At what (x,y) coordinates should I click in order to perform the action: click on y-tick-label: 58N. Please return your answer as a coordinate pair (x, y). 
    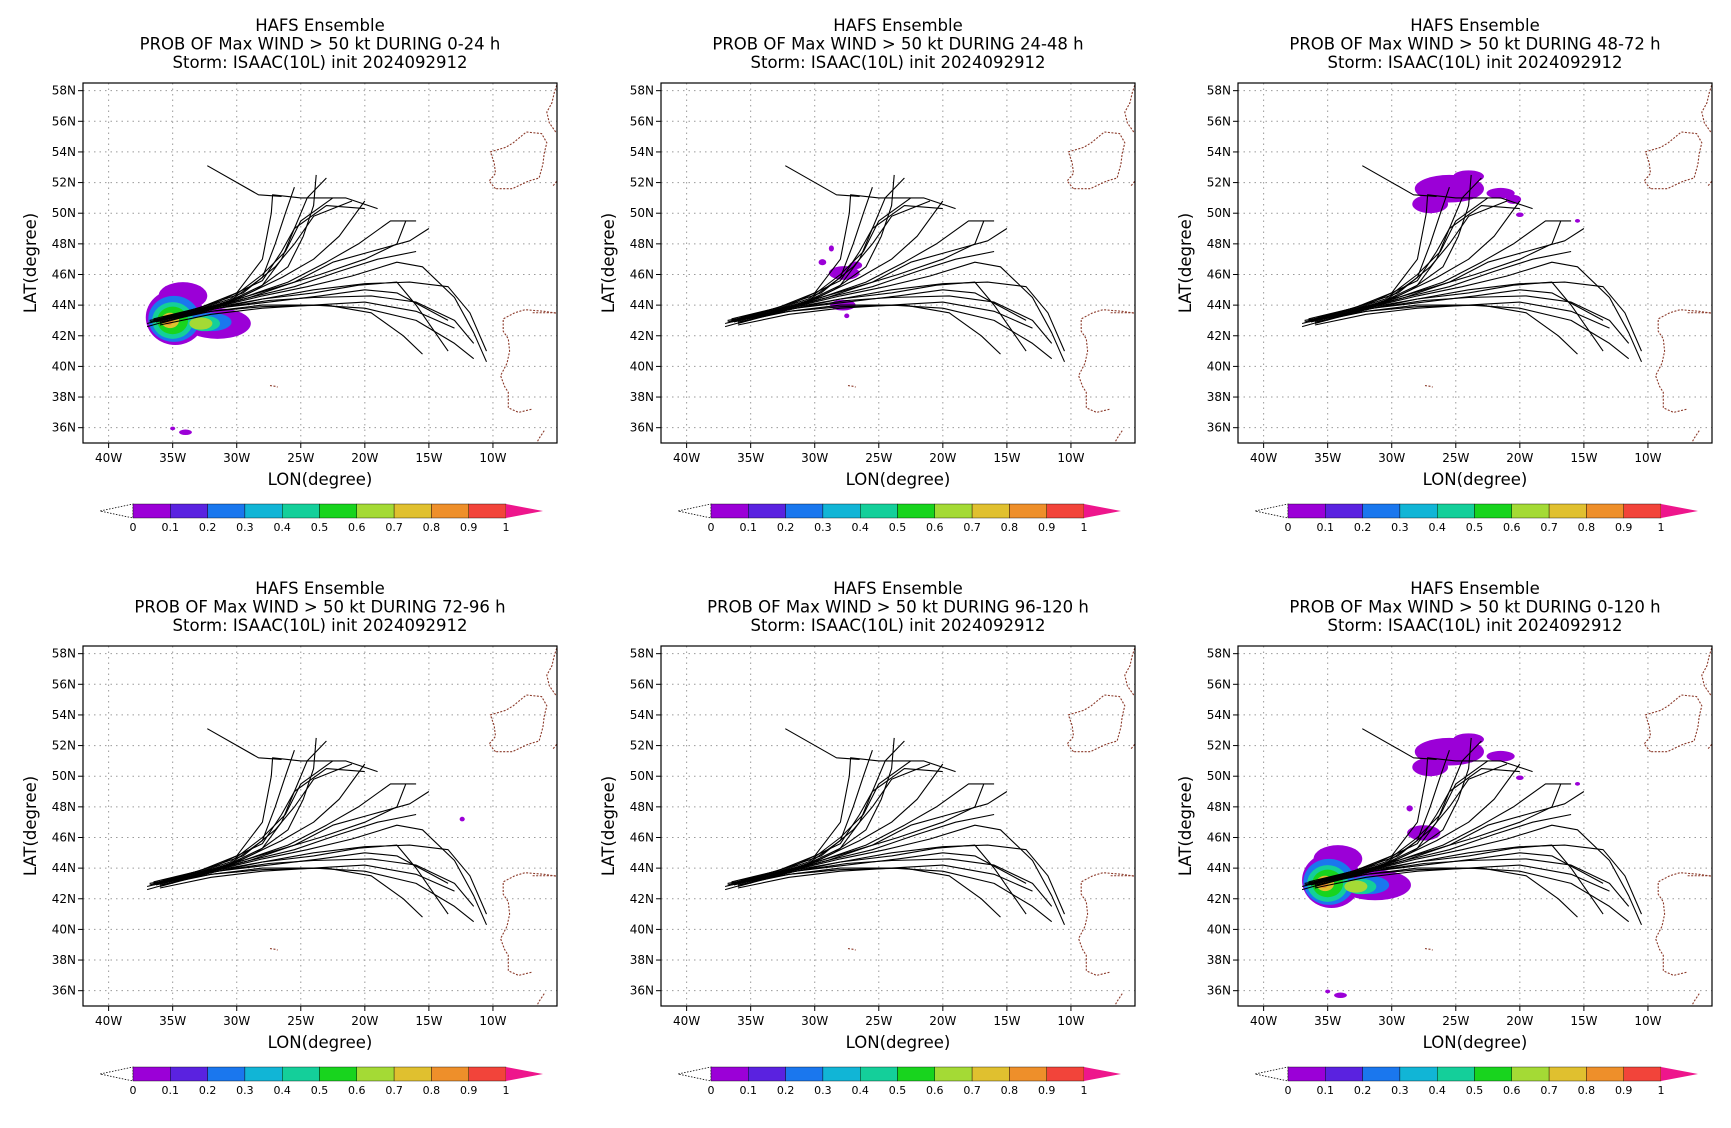
    Looking at the image, I should click on (64, 91).